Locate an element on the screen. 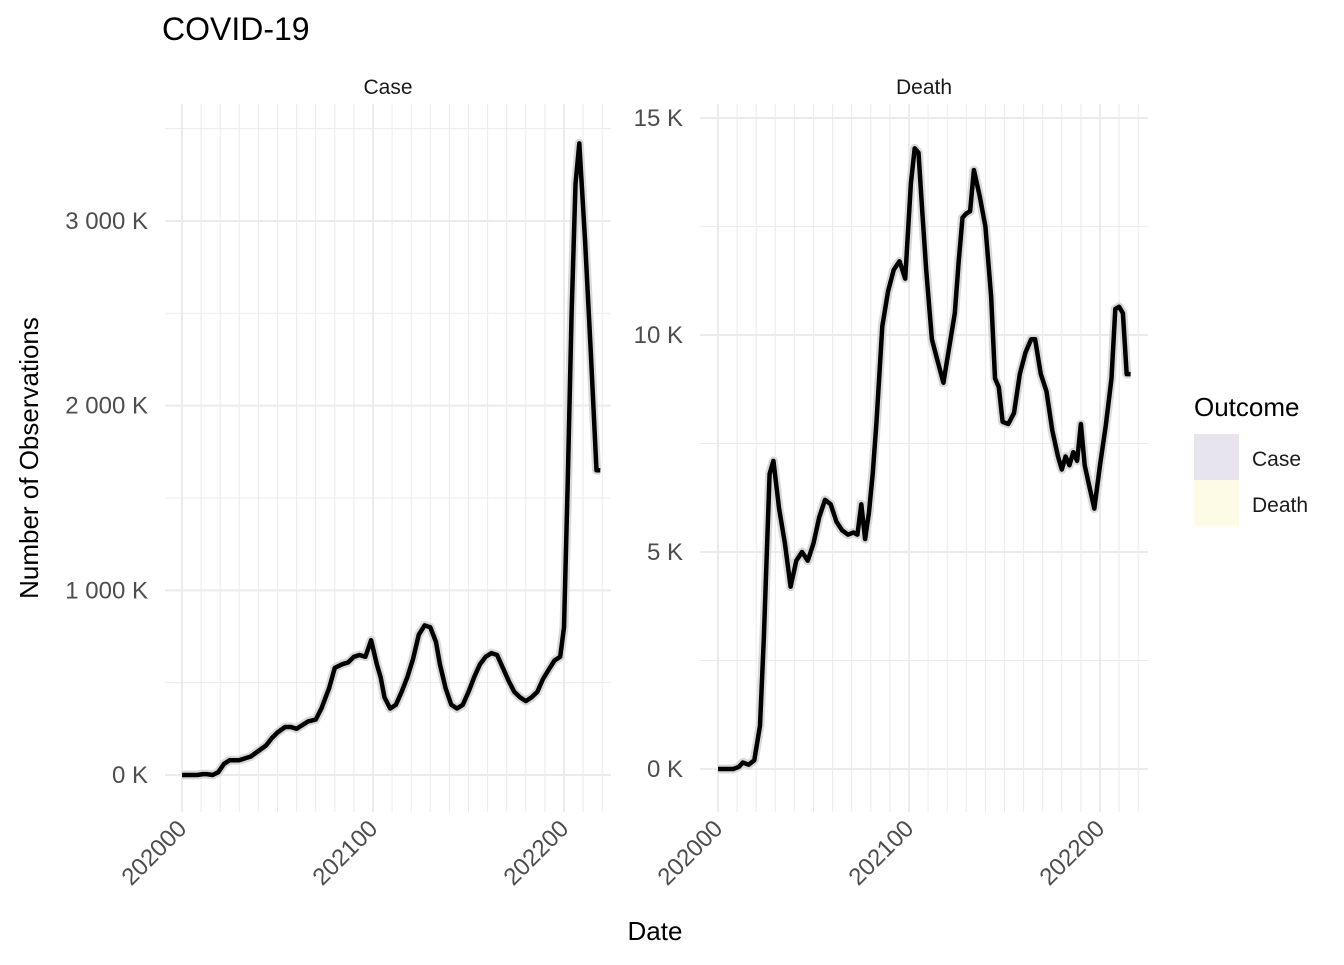 The width and height of the screenshot is (1344, 965). legend: Outcome Case Death is located at coordinates (1251, 459).